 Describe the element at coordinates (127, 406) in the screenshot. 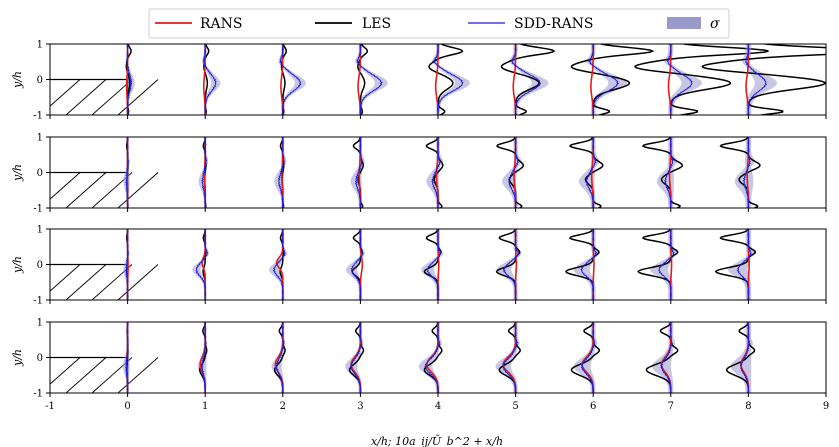

I see `x-tick-label: 0` at that location.